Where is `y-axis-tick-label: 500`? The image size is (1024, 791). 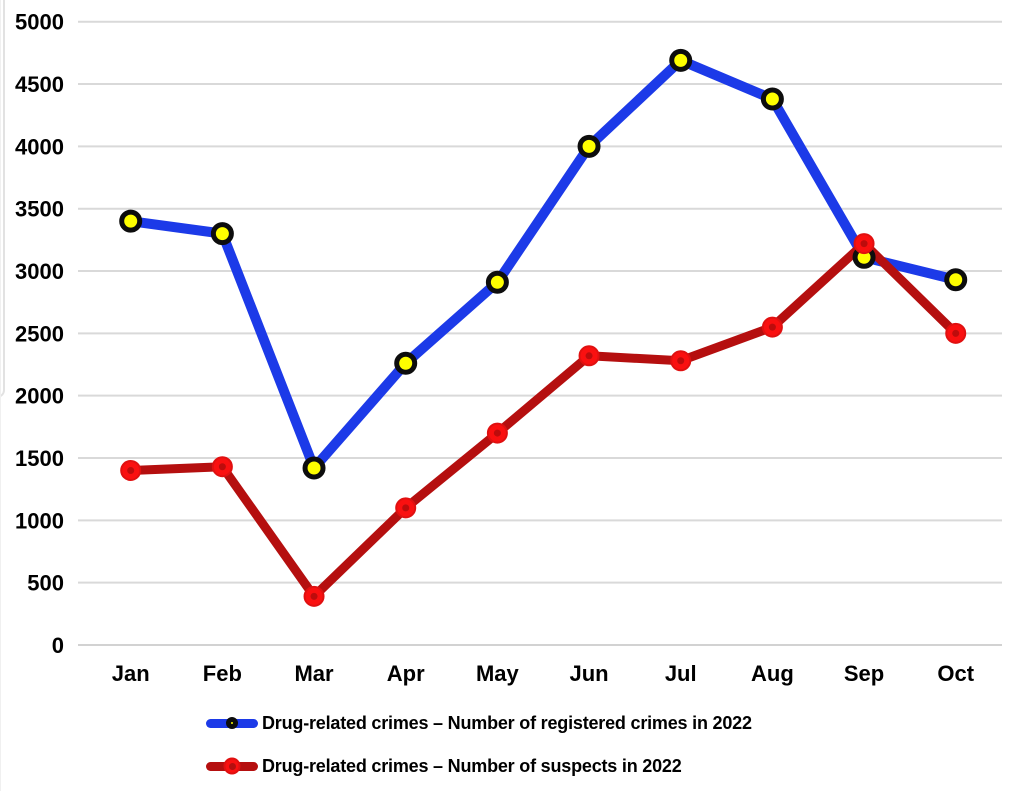 y-axis-tick-label: 500 is located at coordinates (45, 583).